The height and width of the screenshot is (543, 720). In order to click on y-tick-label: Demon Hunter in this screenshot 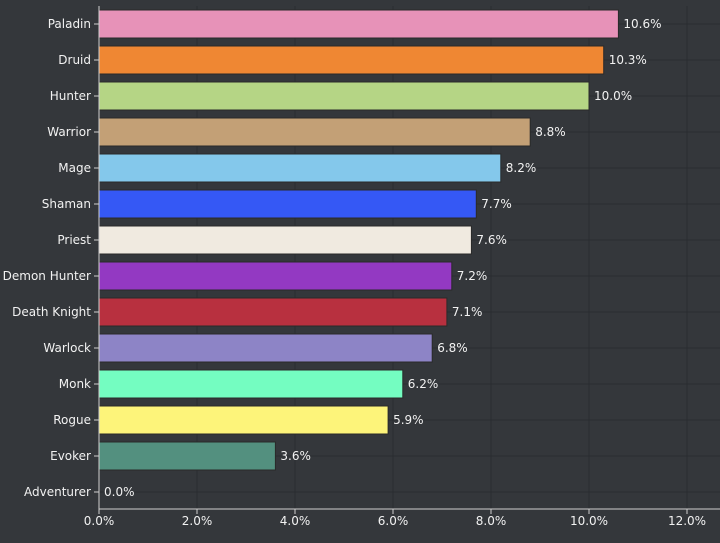, I will do `click(47, 276)`.